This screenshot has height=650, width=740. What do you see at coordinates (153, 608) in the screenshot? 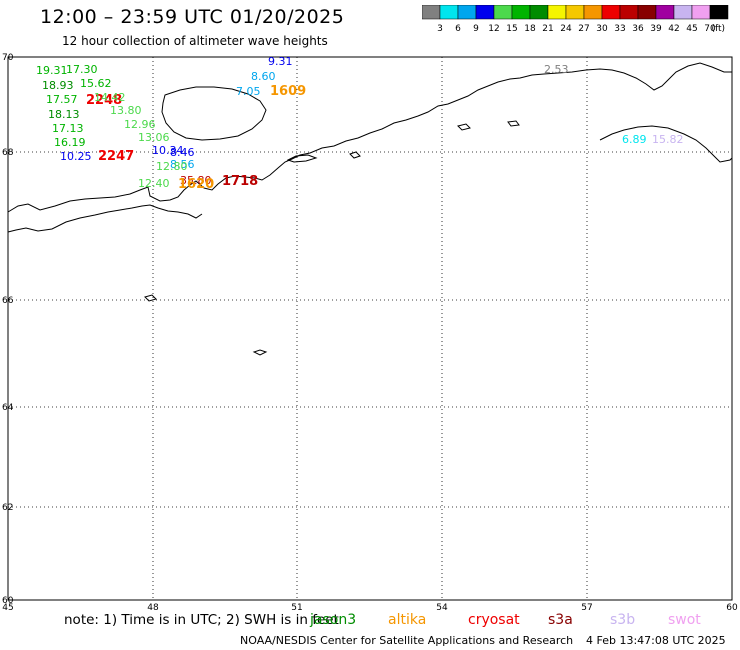
I see `longitude-label: 48` at bounding box center [153, 608].